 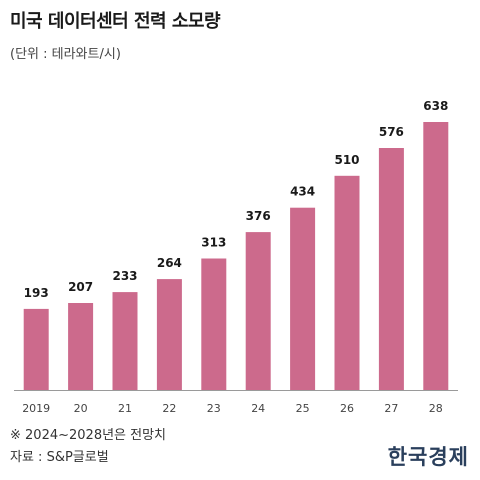 What do you see at coordinates (436, 408) in the screenshot?
I see `x-tick-label-28: 28` at bounding box center [436, 408].